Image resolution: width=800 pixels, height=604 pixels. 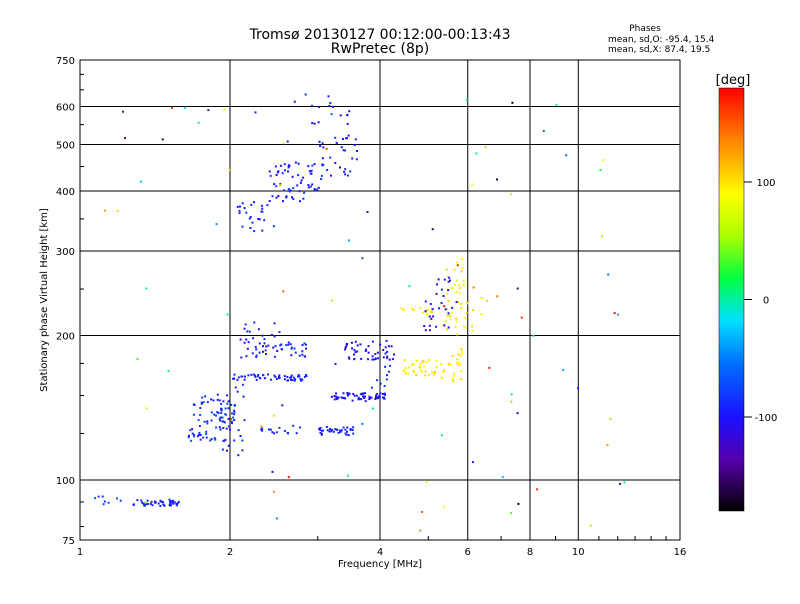 I want to click on x-axis-label: Frequency [MHz], so click(x=380, y=564).